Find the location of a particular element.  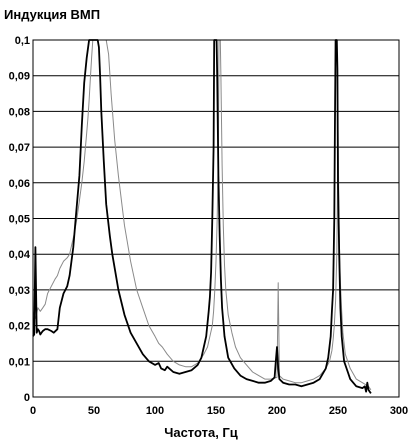

x-tick-label: 0 is located at coordinates (33, 411).